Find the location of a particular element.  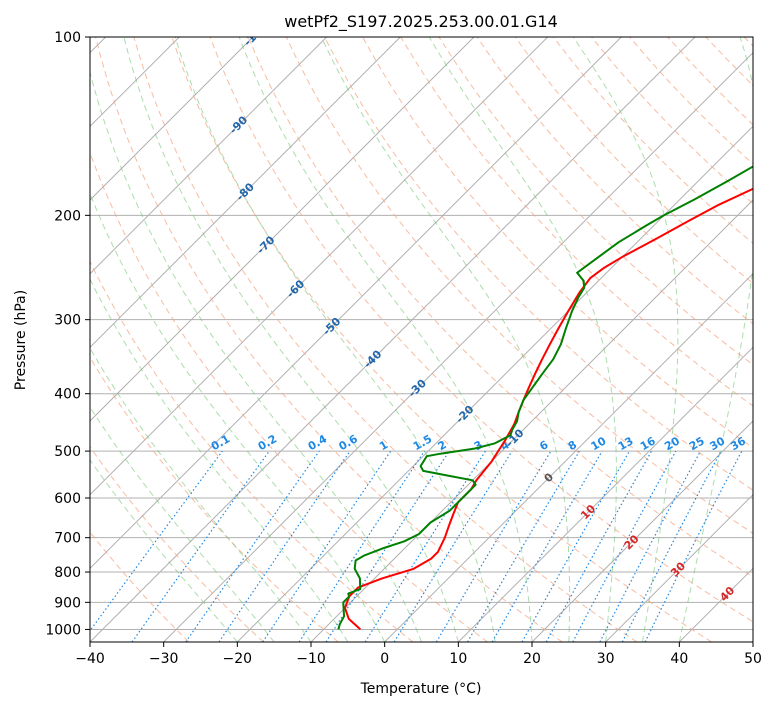

chart-title: wetPf2_S197.2025.253.00.01.G14 is located at coordinates (421, 22).